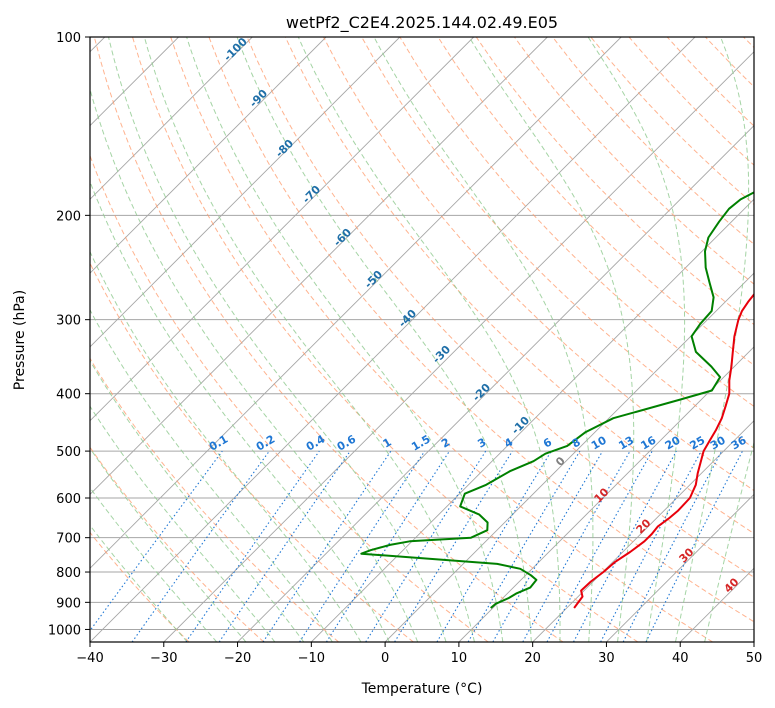 This screenshot has width=775, height=708. What do you see at coordinates (68, 452) in the screenshot?
I see `y-tick-label: 500` at bounding box center [68, 452].